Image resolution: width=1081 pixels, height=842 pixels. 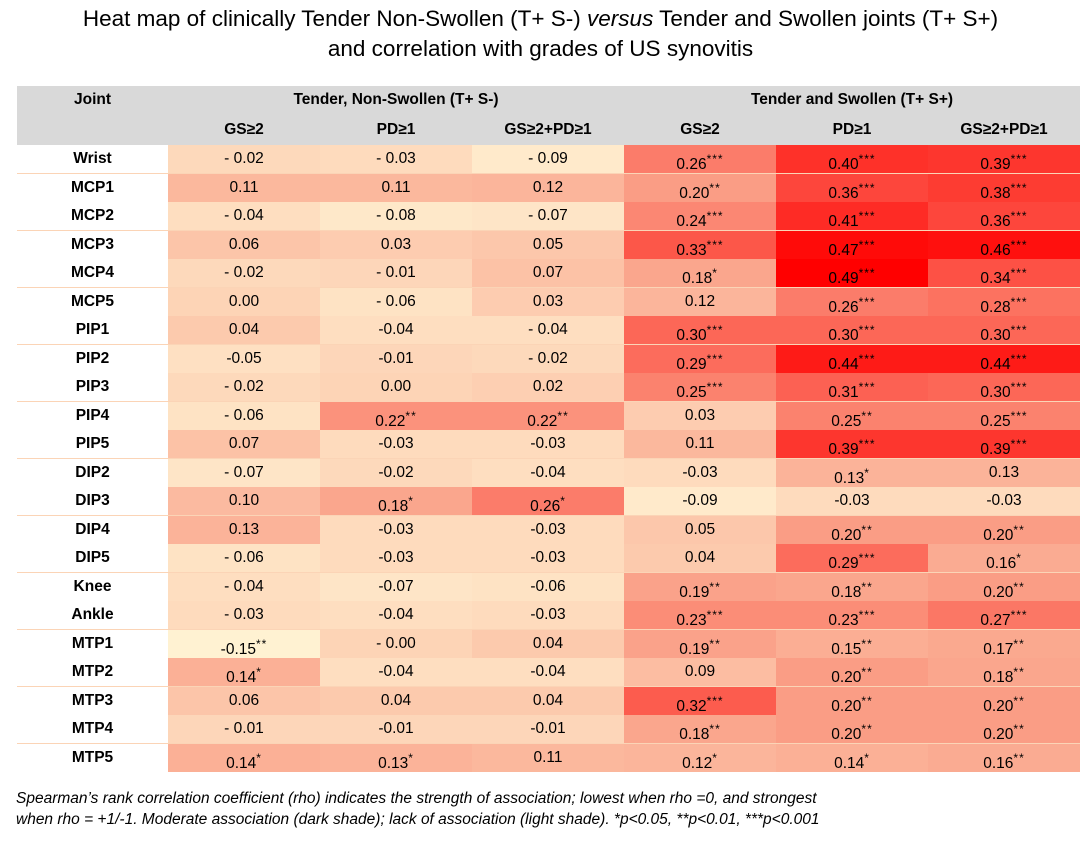 What do you see at coordinates (548, 187) in the screenshot?
I see `heatmap-cell: 0.12` at bounding box center [548, 187].